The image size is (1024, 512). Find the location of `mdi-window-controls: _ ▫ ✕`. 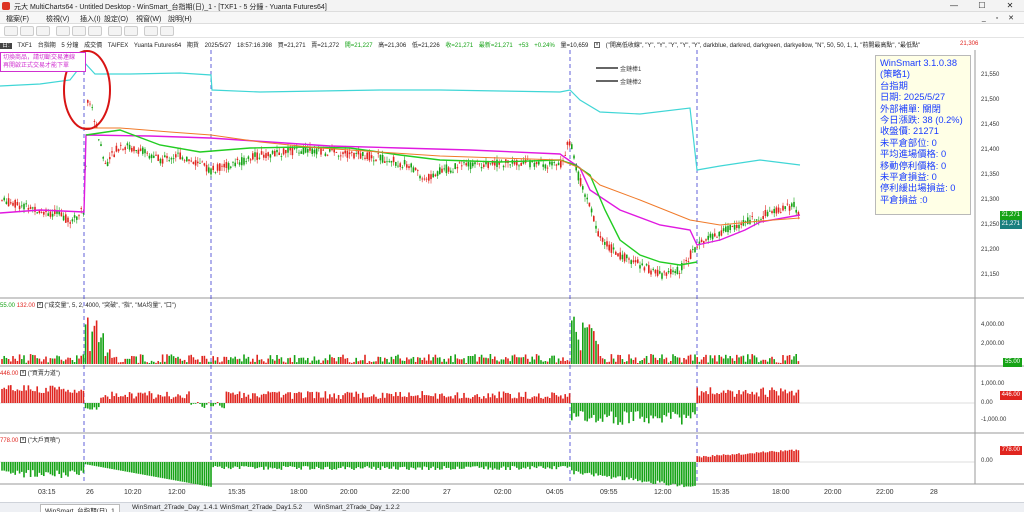

mdi-window-controls: _ ▫ ✕ is located at coordinates (999, 18).